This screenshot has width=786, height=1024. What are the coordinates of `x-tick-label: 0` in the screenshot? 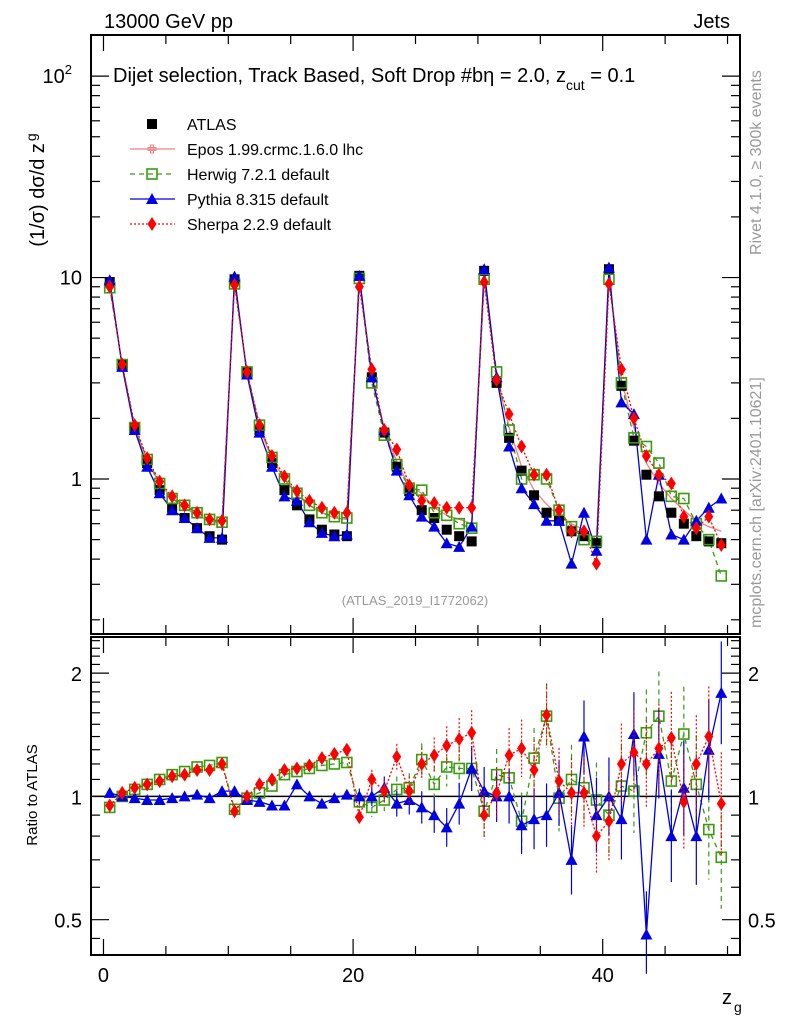 It's located at (103, 976).